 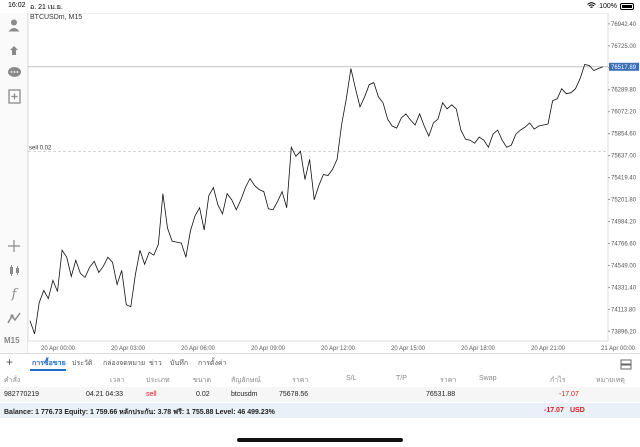 I want to click on col-swap: Swap, so click(x=488, y=378).